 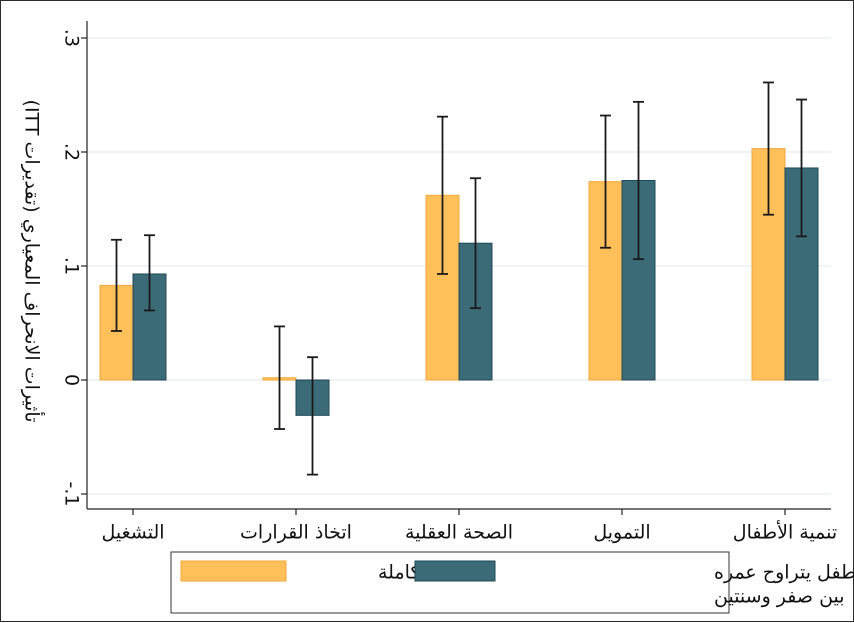 I want to click on y-tick-label-0: -.1, so click(x=72, y=494).